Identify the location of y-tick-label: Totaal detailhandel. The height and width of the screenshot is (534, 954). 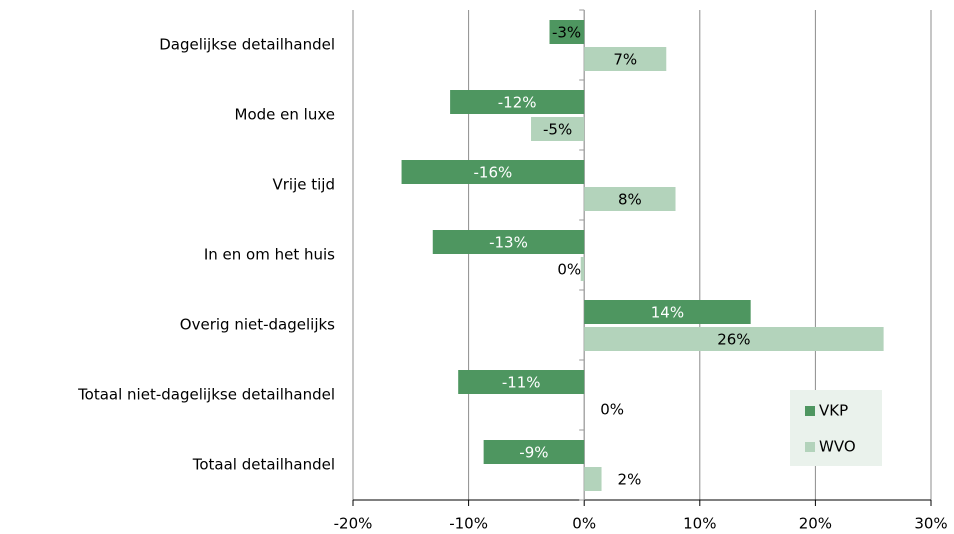
(263, 465).